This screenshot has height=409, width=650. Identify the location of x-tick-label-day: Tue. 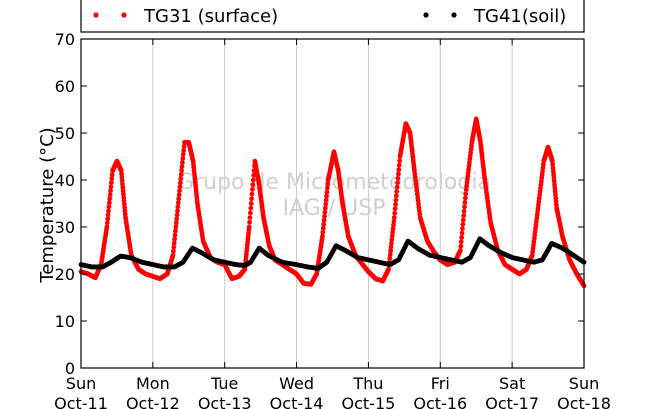
(224, 383).